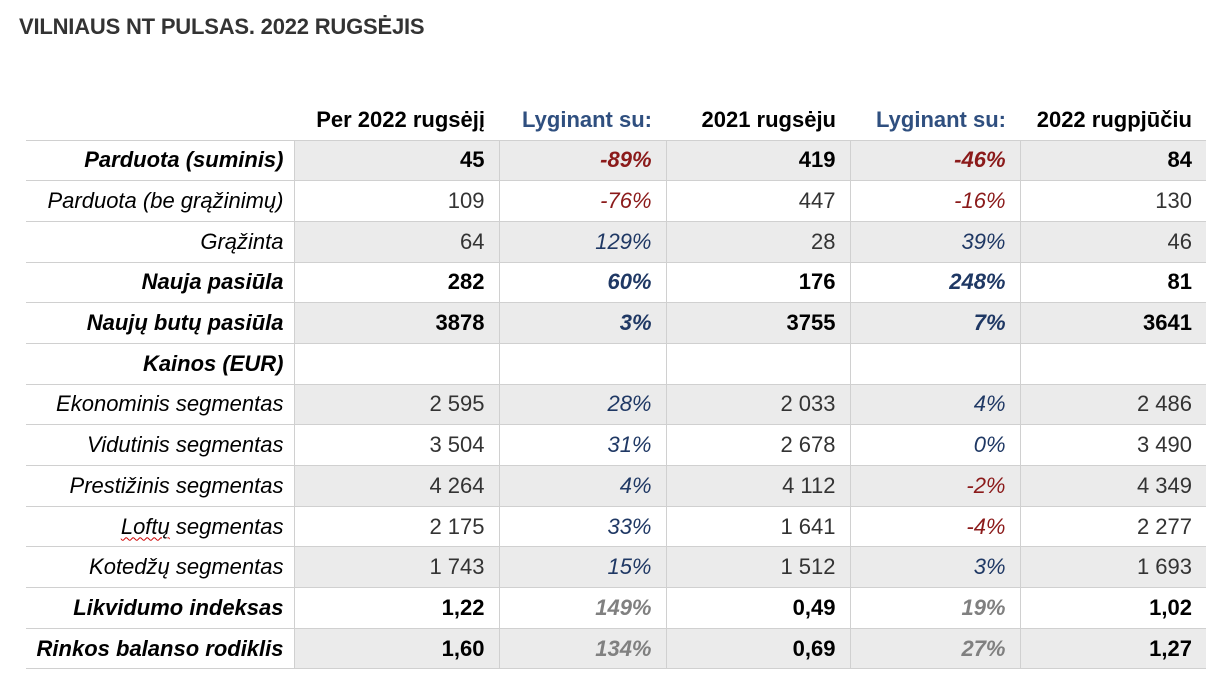 The height and width of the screenshot is (687, 1218). Describe the element at coordinates (757, 323) in the screenshot. I see `cell-2021: 3755` at that location.